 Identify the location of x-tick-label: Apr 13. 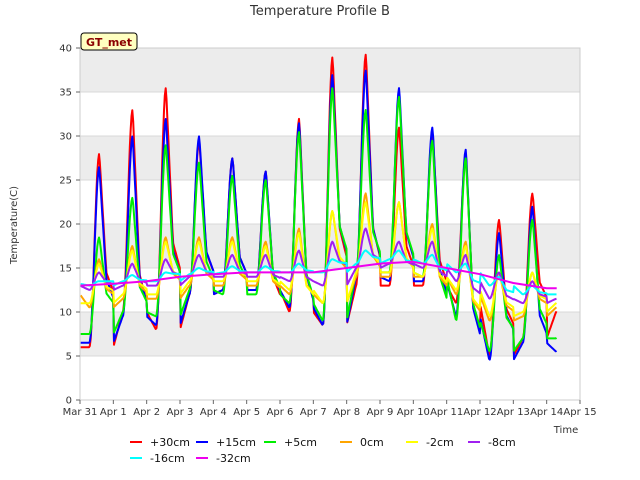
(513, 412).